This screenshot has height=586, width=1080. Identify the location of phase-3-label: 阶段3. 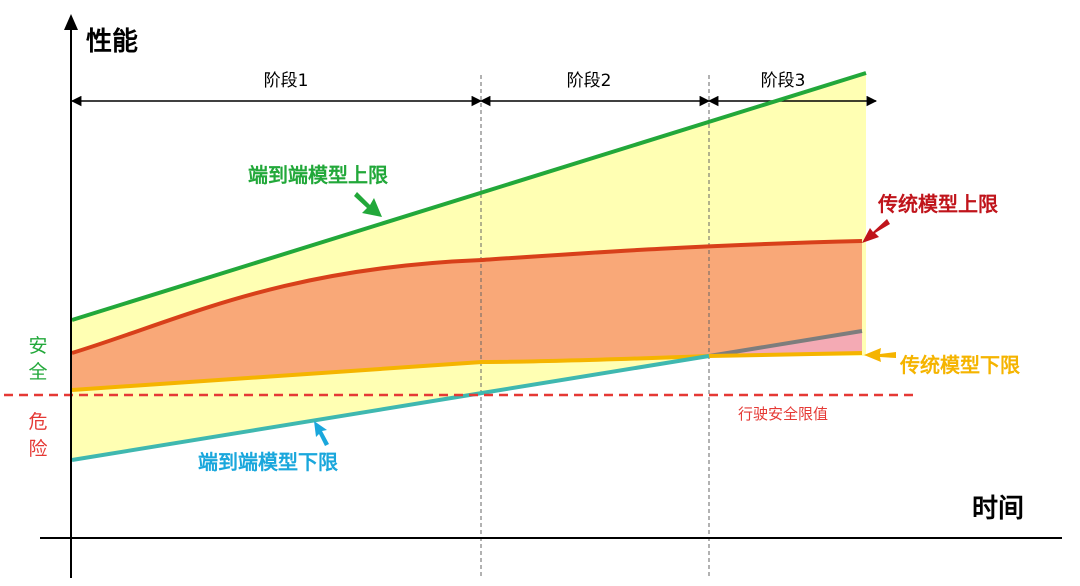
(783, 81).